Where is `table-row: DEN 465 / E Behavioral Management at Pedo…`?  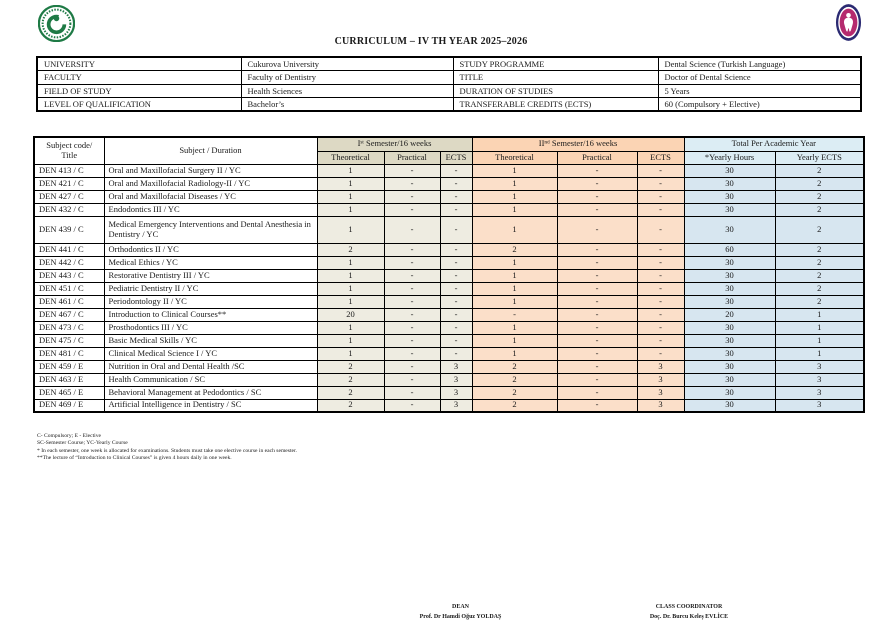
table-row: DEN 465 / E Behavioral Management at Pedo… is located at coordinates (449, 392).